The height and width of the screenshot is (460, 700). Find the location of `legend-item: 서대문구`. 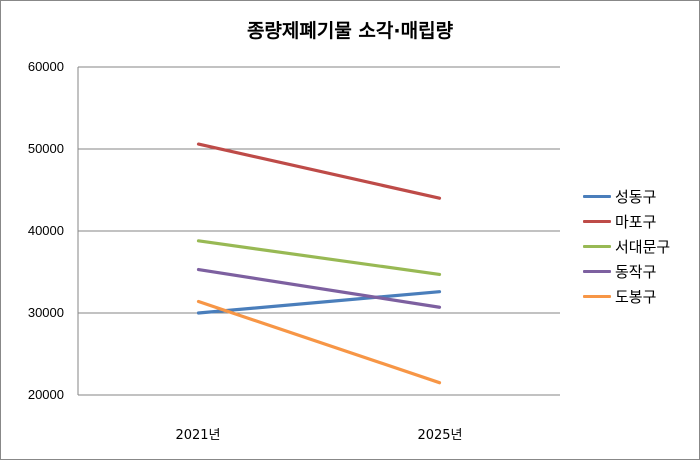

legend-item: 서대문구 is located at coordinates (626, 246).